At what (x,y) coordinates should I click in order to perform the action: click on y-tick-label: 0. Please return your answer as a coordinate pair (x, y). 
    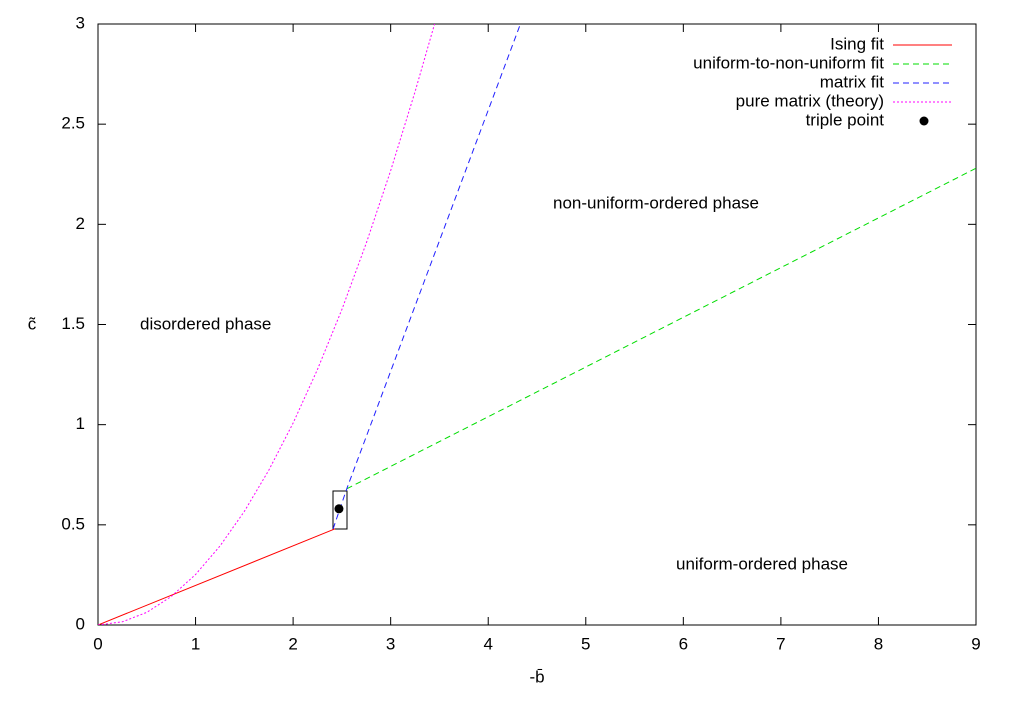
    Looking at the image, I should click on (80, 623).